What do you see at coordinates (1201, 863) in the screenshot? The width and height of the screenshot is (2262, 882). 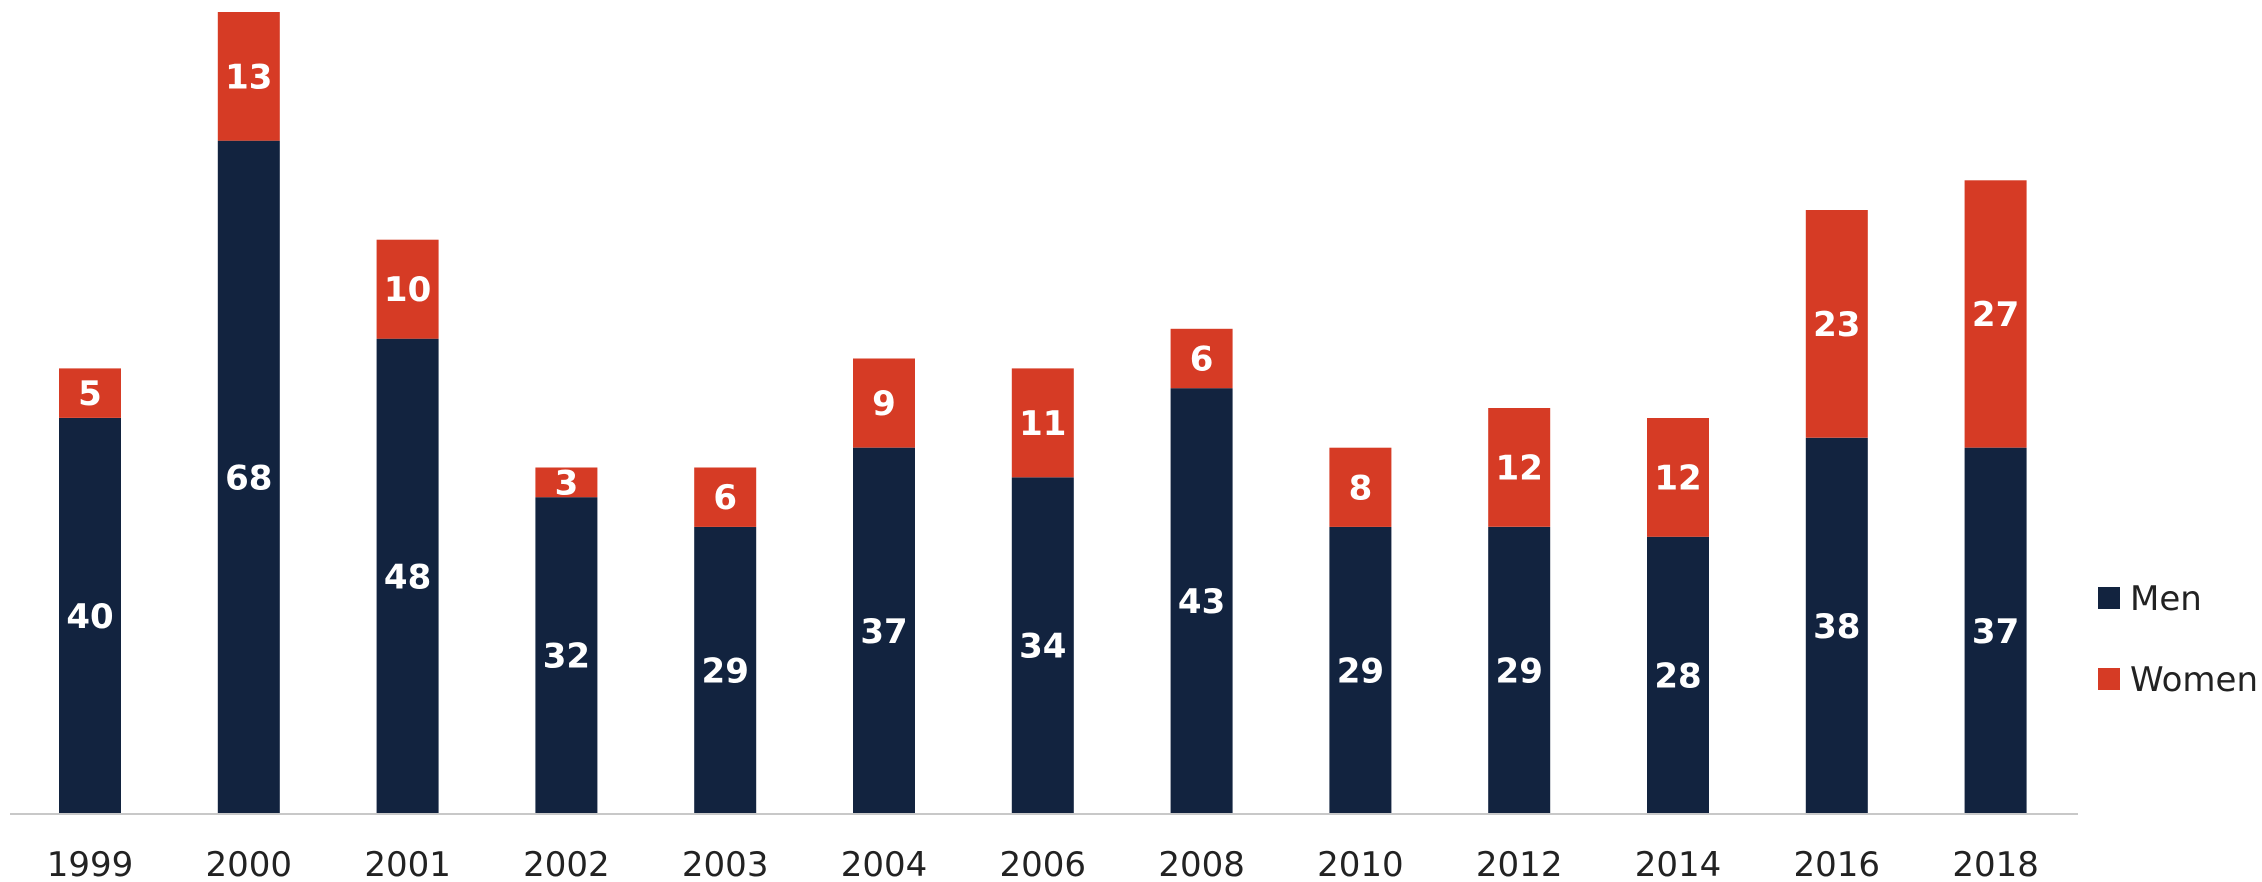 I see `x-tick-label-2008: 2008` at bounding box center [1201, 863].